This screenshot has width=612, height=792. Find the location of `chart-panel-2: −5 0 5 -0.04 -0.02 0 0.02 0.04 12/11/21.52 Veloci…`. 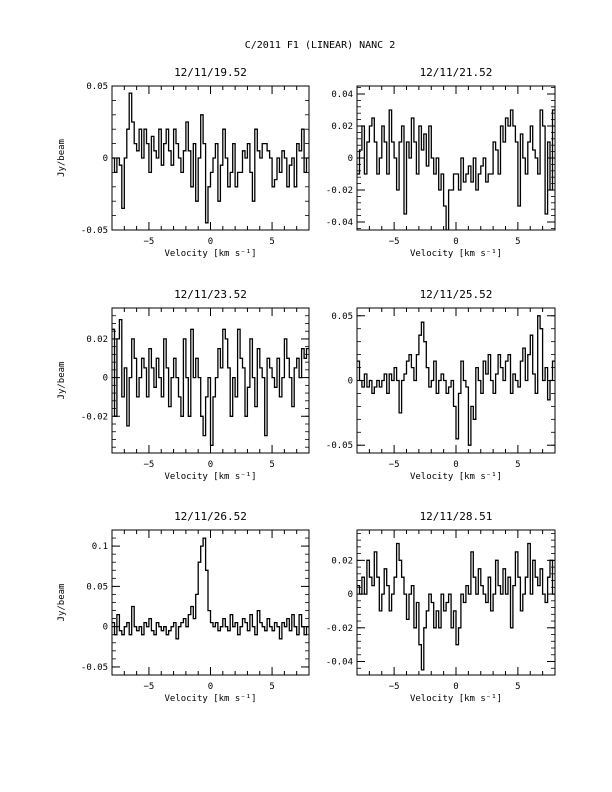

chart-panel-2: −5 0 5 -0.04 -0.02 0 0.02 0.04 12/11/21.52 Veloci… is located at coordinates (441, 162).